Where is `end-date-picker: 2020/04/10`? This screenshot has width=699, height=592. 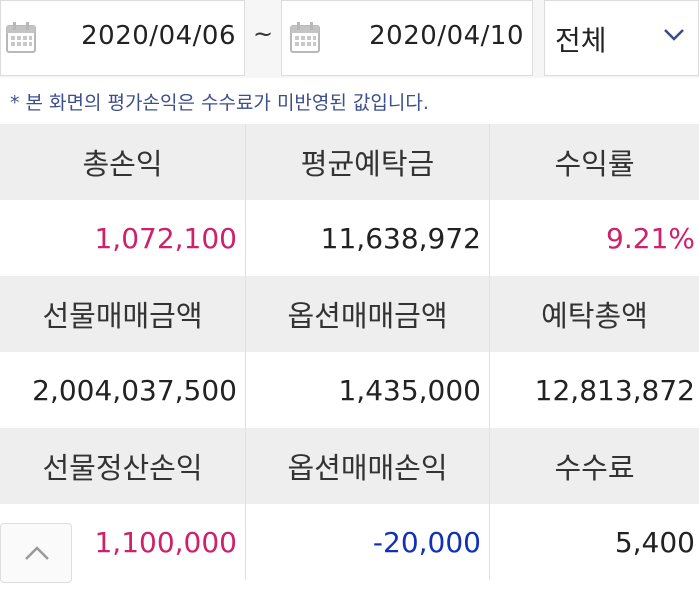 end-date-picker: 2020/04/10 is located at coordinates (407, 38).